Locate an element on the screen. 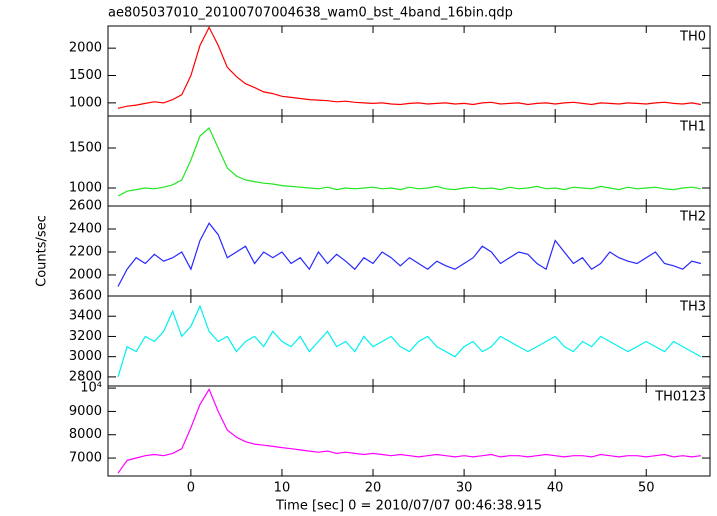 The width and height of the screenshot is (717, 516). x-axis-label: Time [sec] 0 = 2010/07/07 00:46:38.915 is located at coordinates (408, 506).